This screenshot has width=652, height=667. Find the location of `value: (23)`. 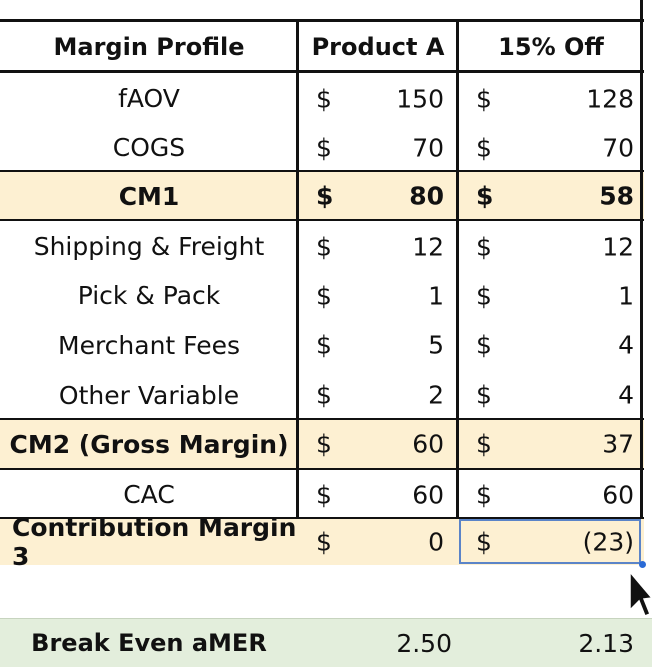

value: (23) is located at coordinates (608, 542).